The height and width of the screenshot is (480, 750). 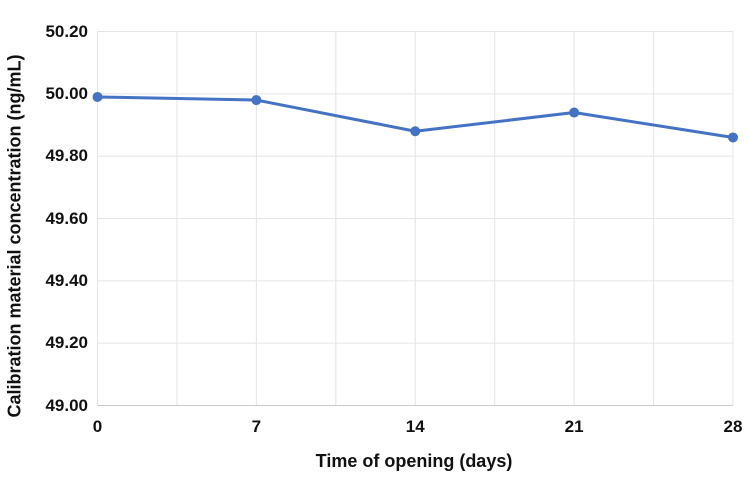 What do you see at coordinates (256, 426) in the screenshot?
I see `x-tick-label: 7` at bounding box center [256, 426].